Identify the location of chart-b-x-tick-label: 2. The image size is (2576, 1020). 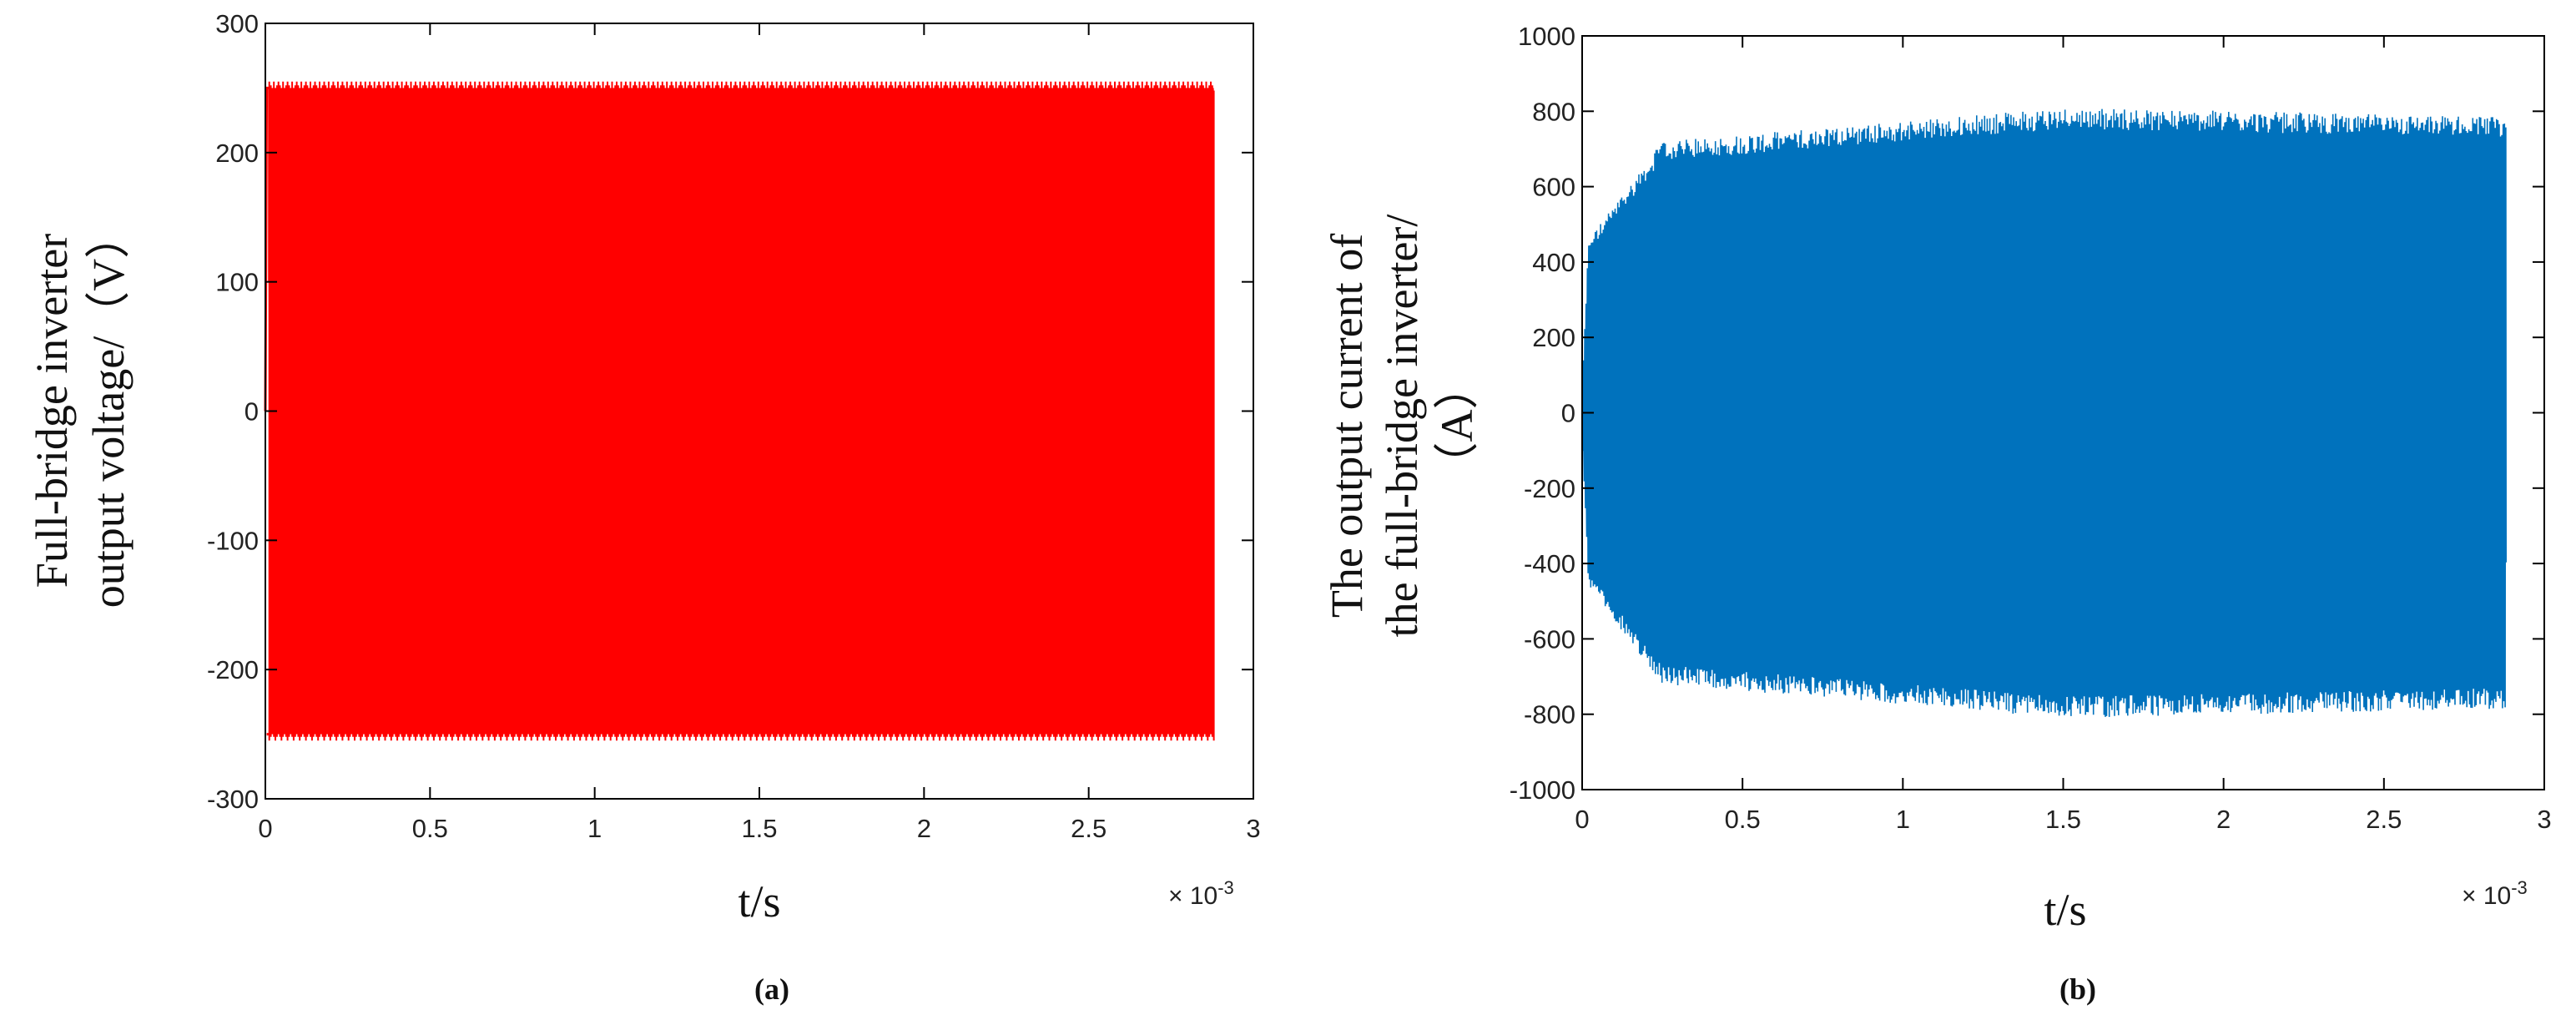
(2223, 819).